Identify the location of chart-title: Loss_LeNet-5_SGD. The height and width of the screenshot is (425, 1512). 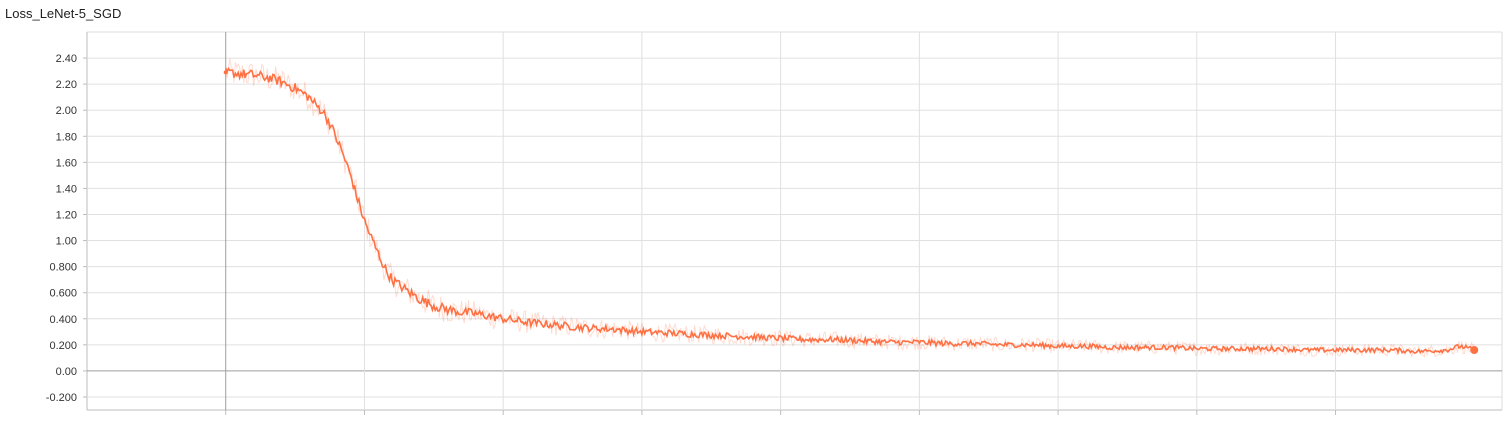
(63, 13).